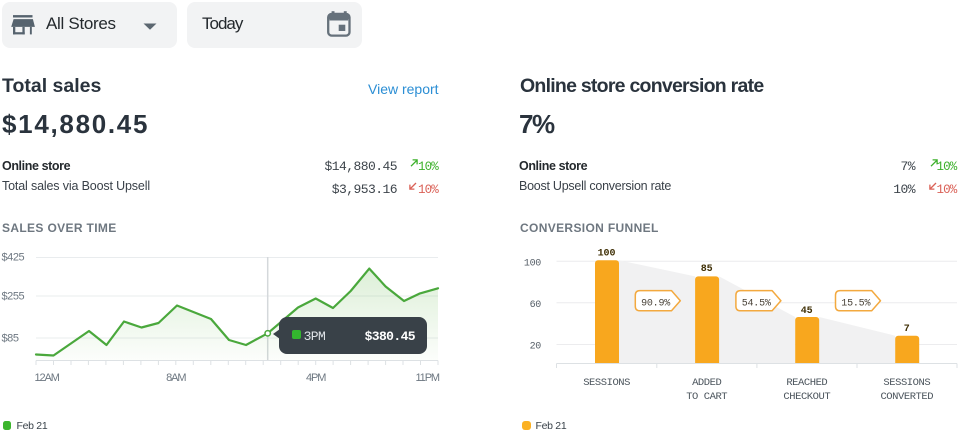 This screenshot has height=431, width=960. Describe the element at coordinates (536, 305) in the screenshot. I see `svg-text: 60` at that location.